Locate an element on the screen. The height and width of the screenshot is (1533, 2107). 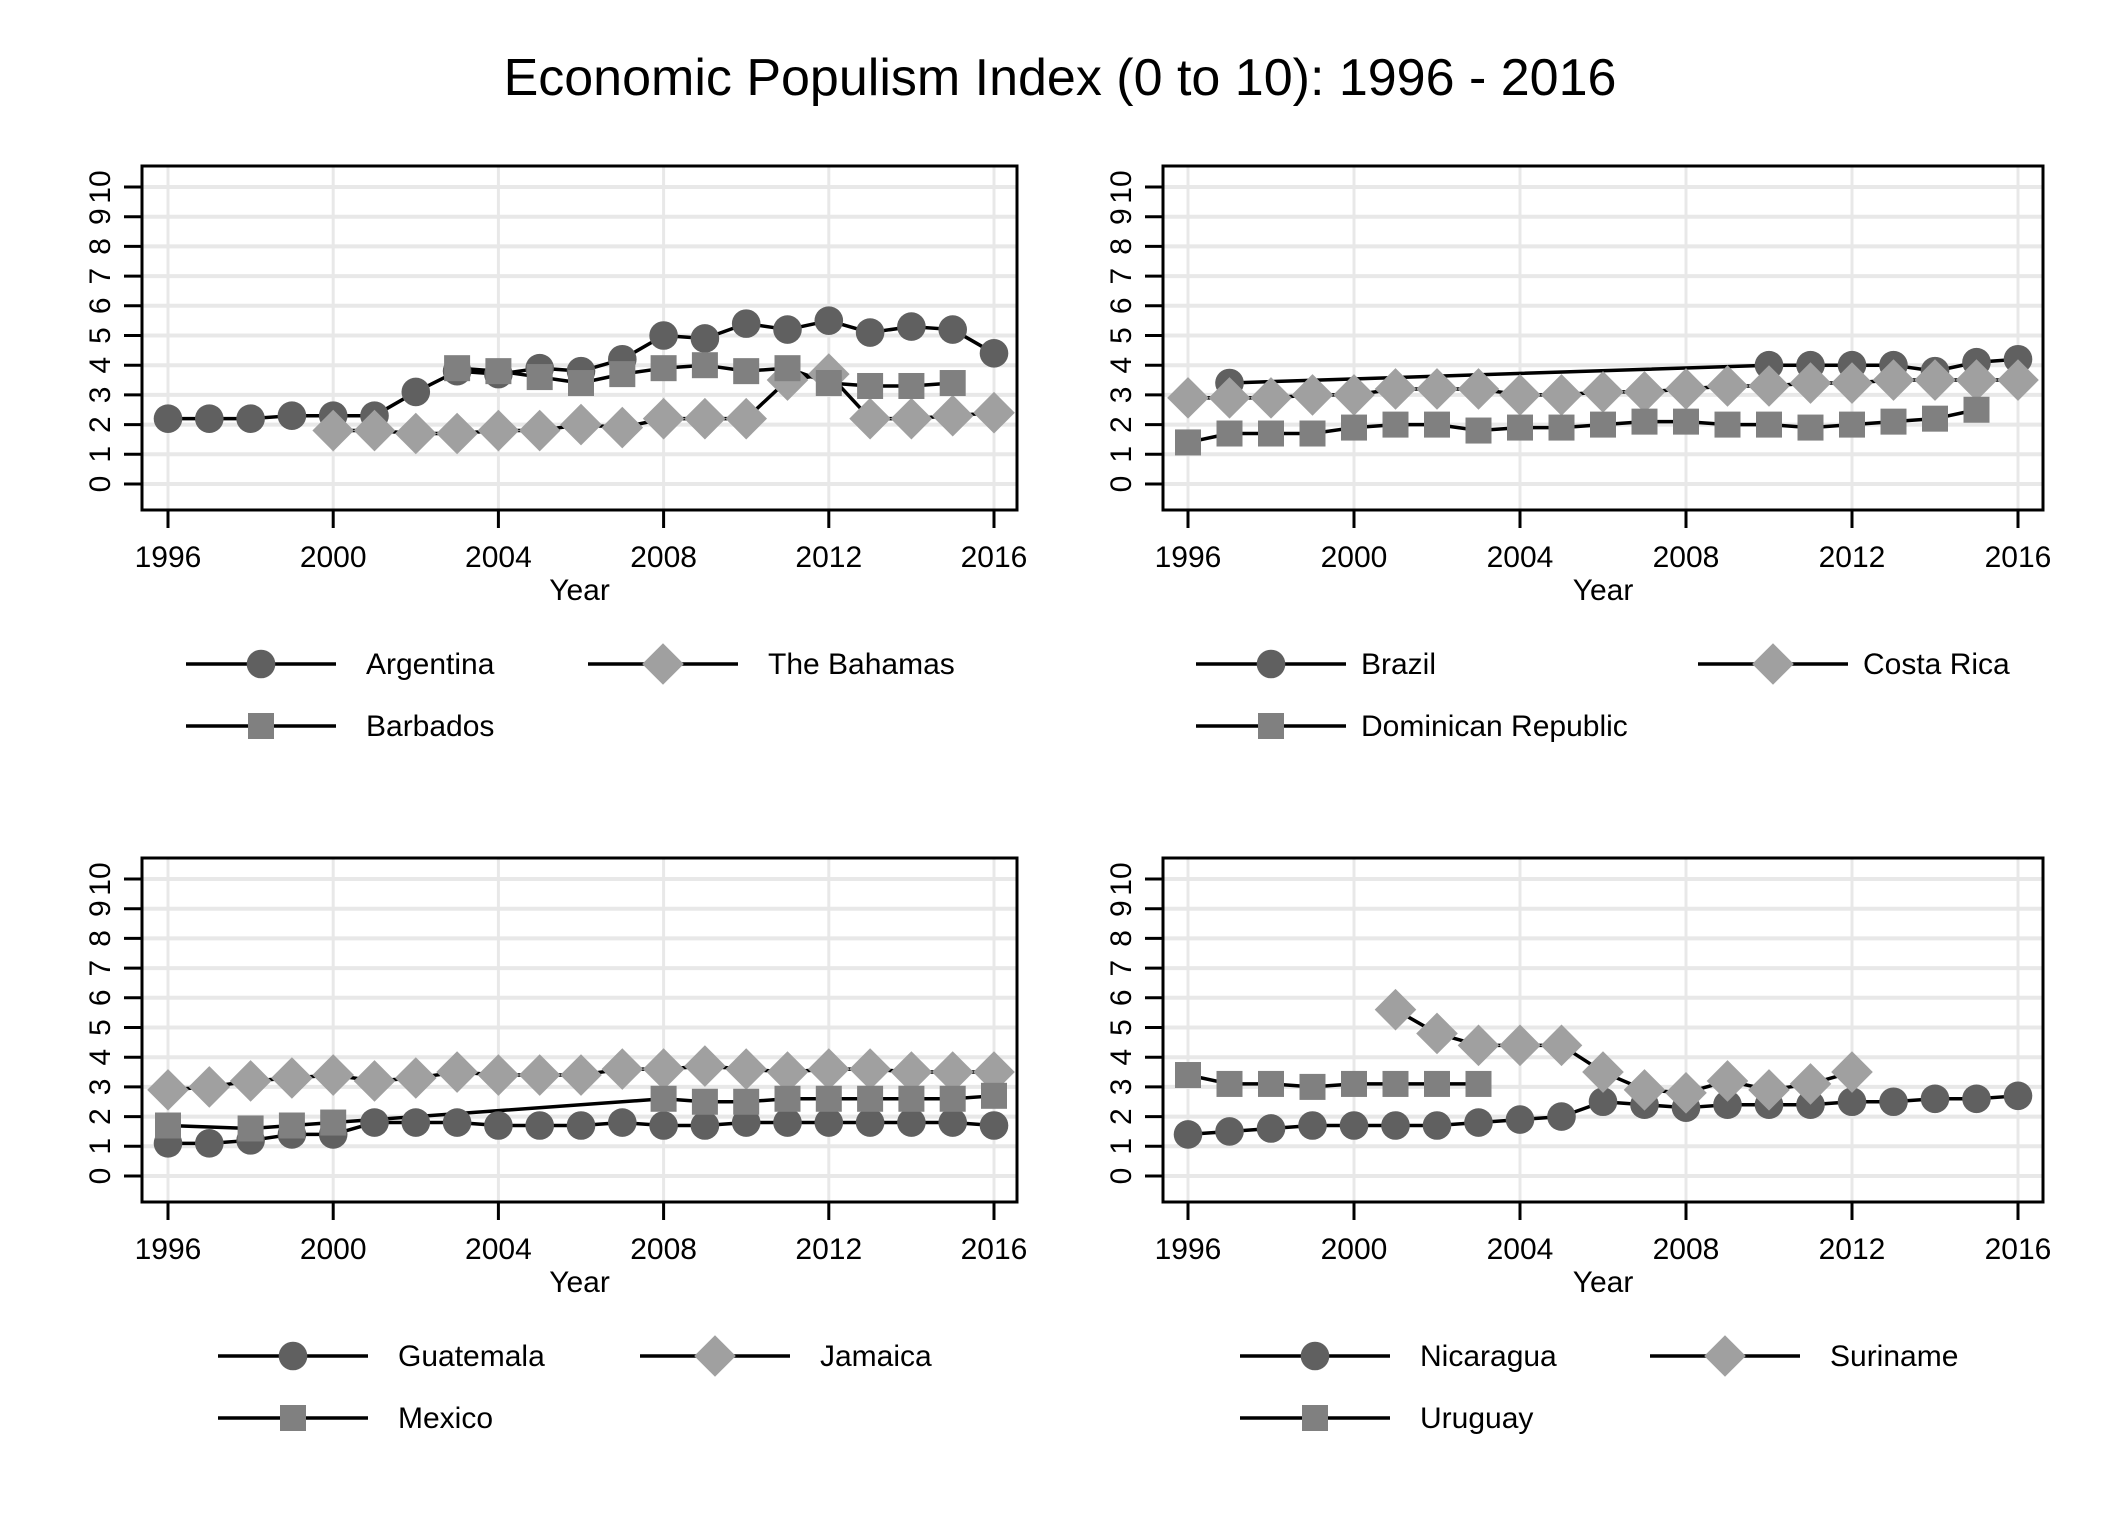
x-axis-title: Year is located at coordinates (579, 590).